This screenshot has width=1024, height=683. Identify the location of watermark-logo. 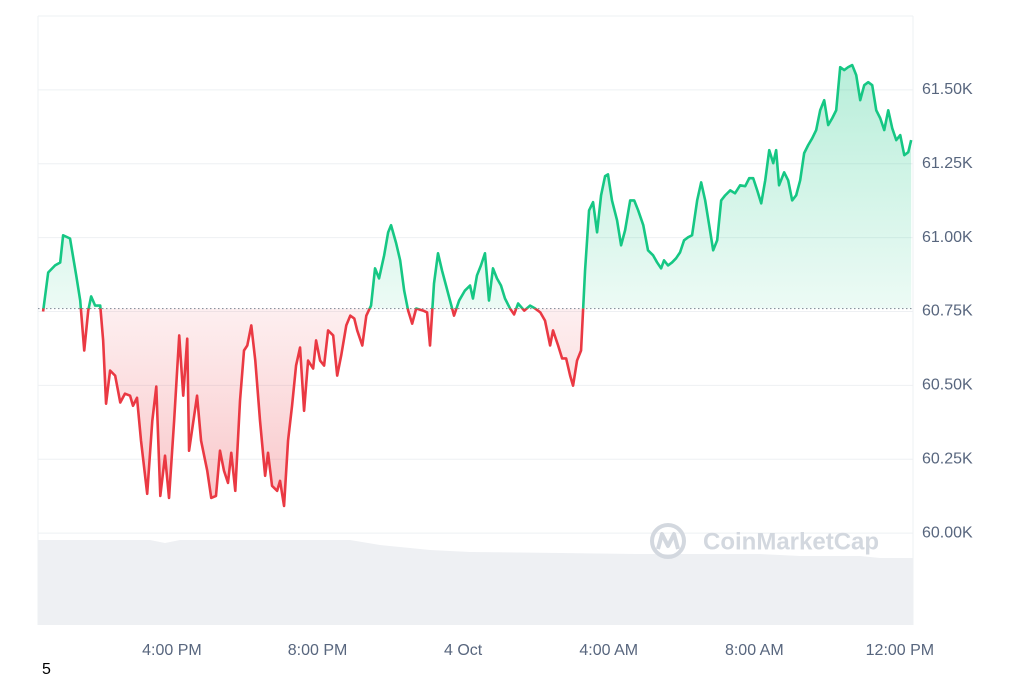
(668, 541).